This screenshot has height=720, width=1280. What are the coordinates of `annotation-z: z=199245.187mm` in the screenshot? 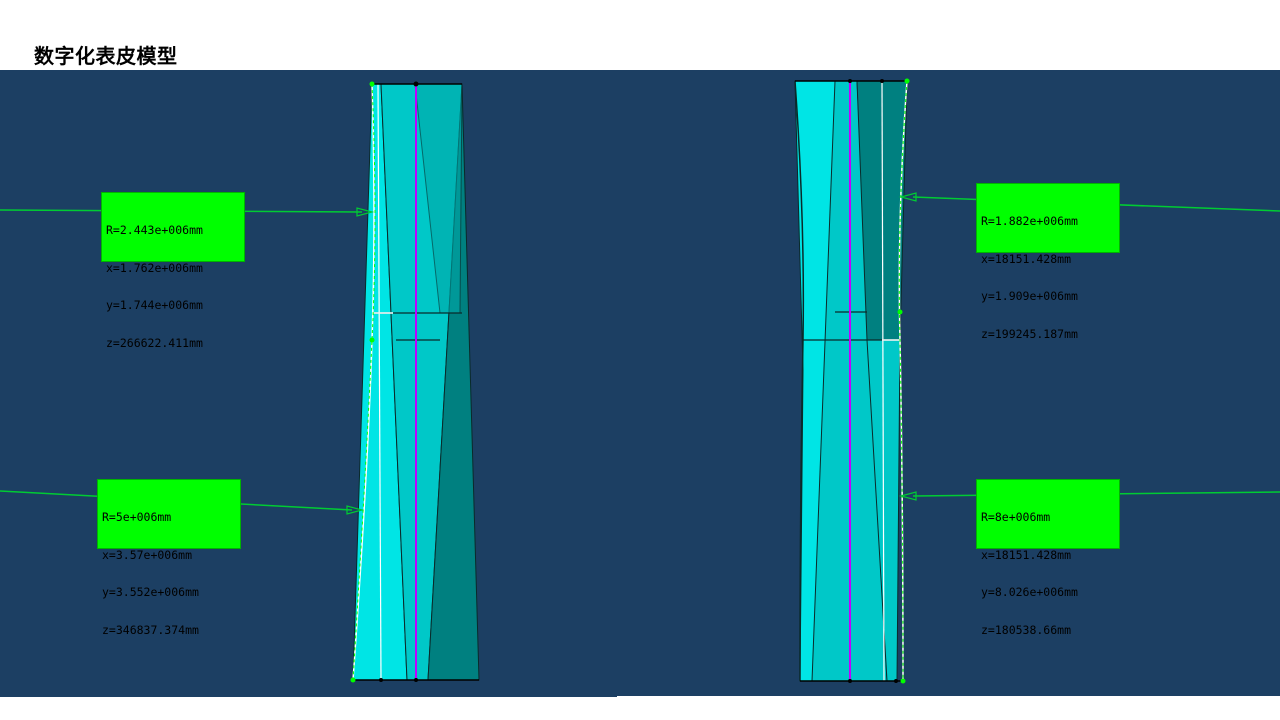 It's located at (1029, 333).